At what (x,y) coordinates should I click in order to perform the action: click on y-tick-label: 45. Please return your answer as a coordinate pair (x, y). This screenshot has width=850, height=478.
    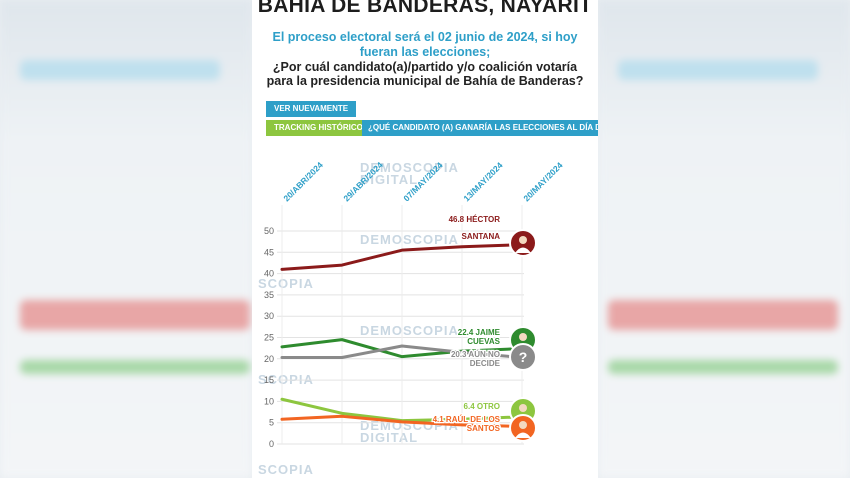
    Looking at the image, I should click on (269, 252).